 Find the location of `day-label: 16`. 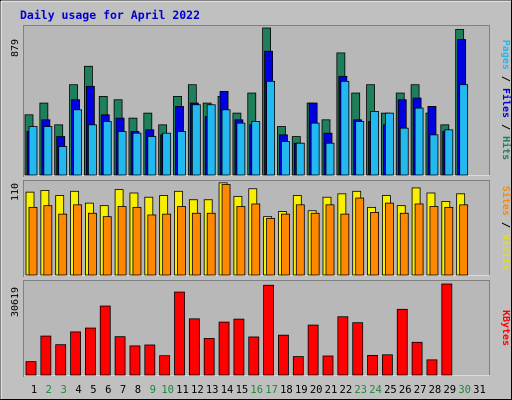

day-label: 16 is located at coordinates (256, 390).